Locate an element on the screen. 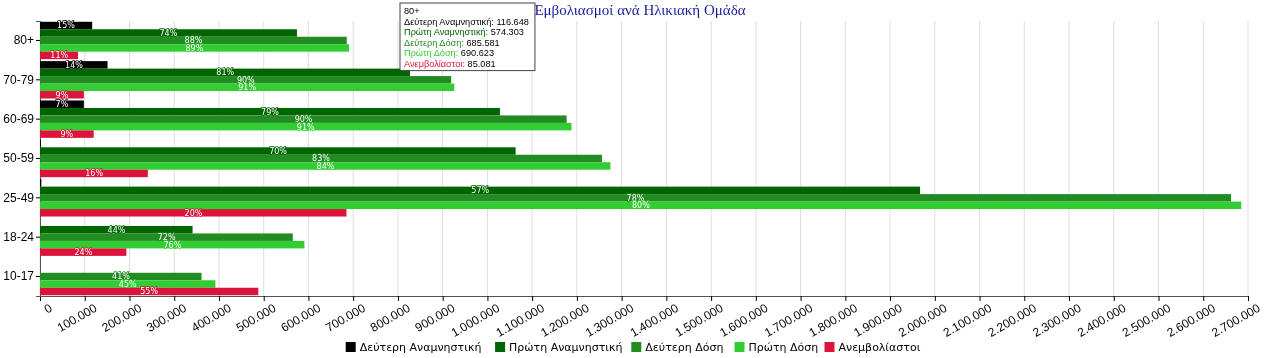  annotation: Πρώτη Δόση: 690.623 is located at coordinates (449, 53).